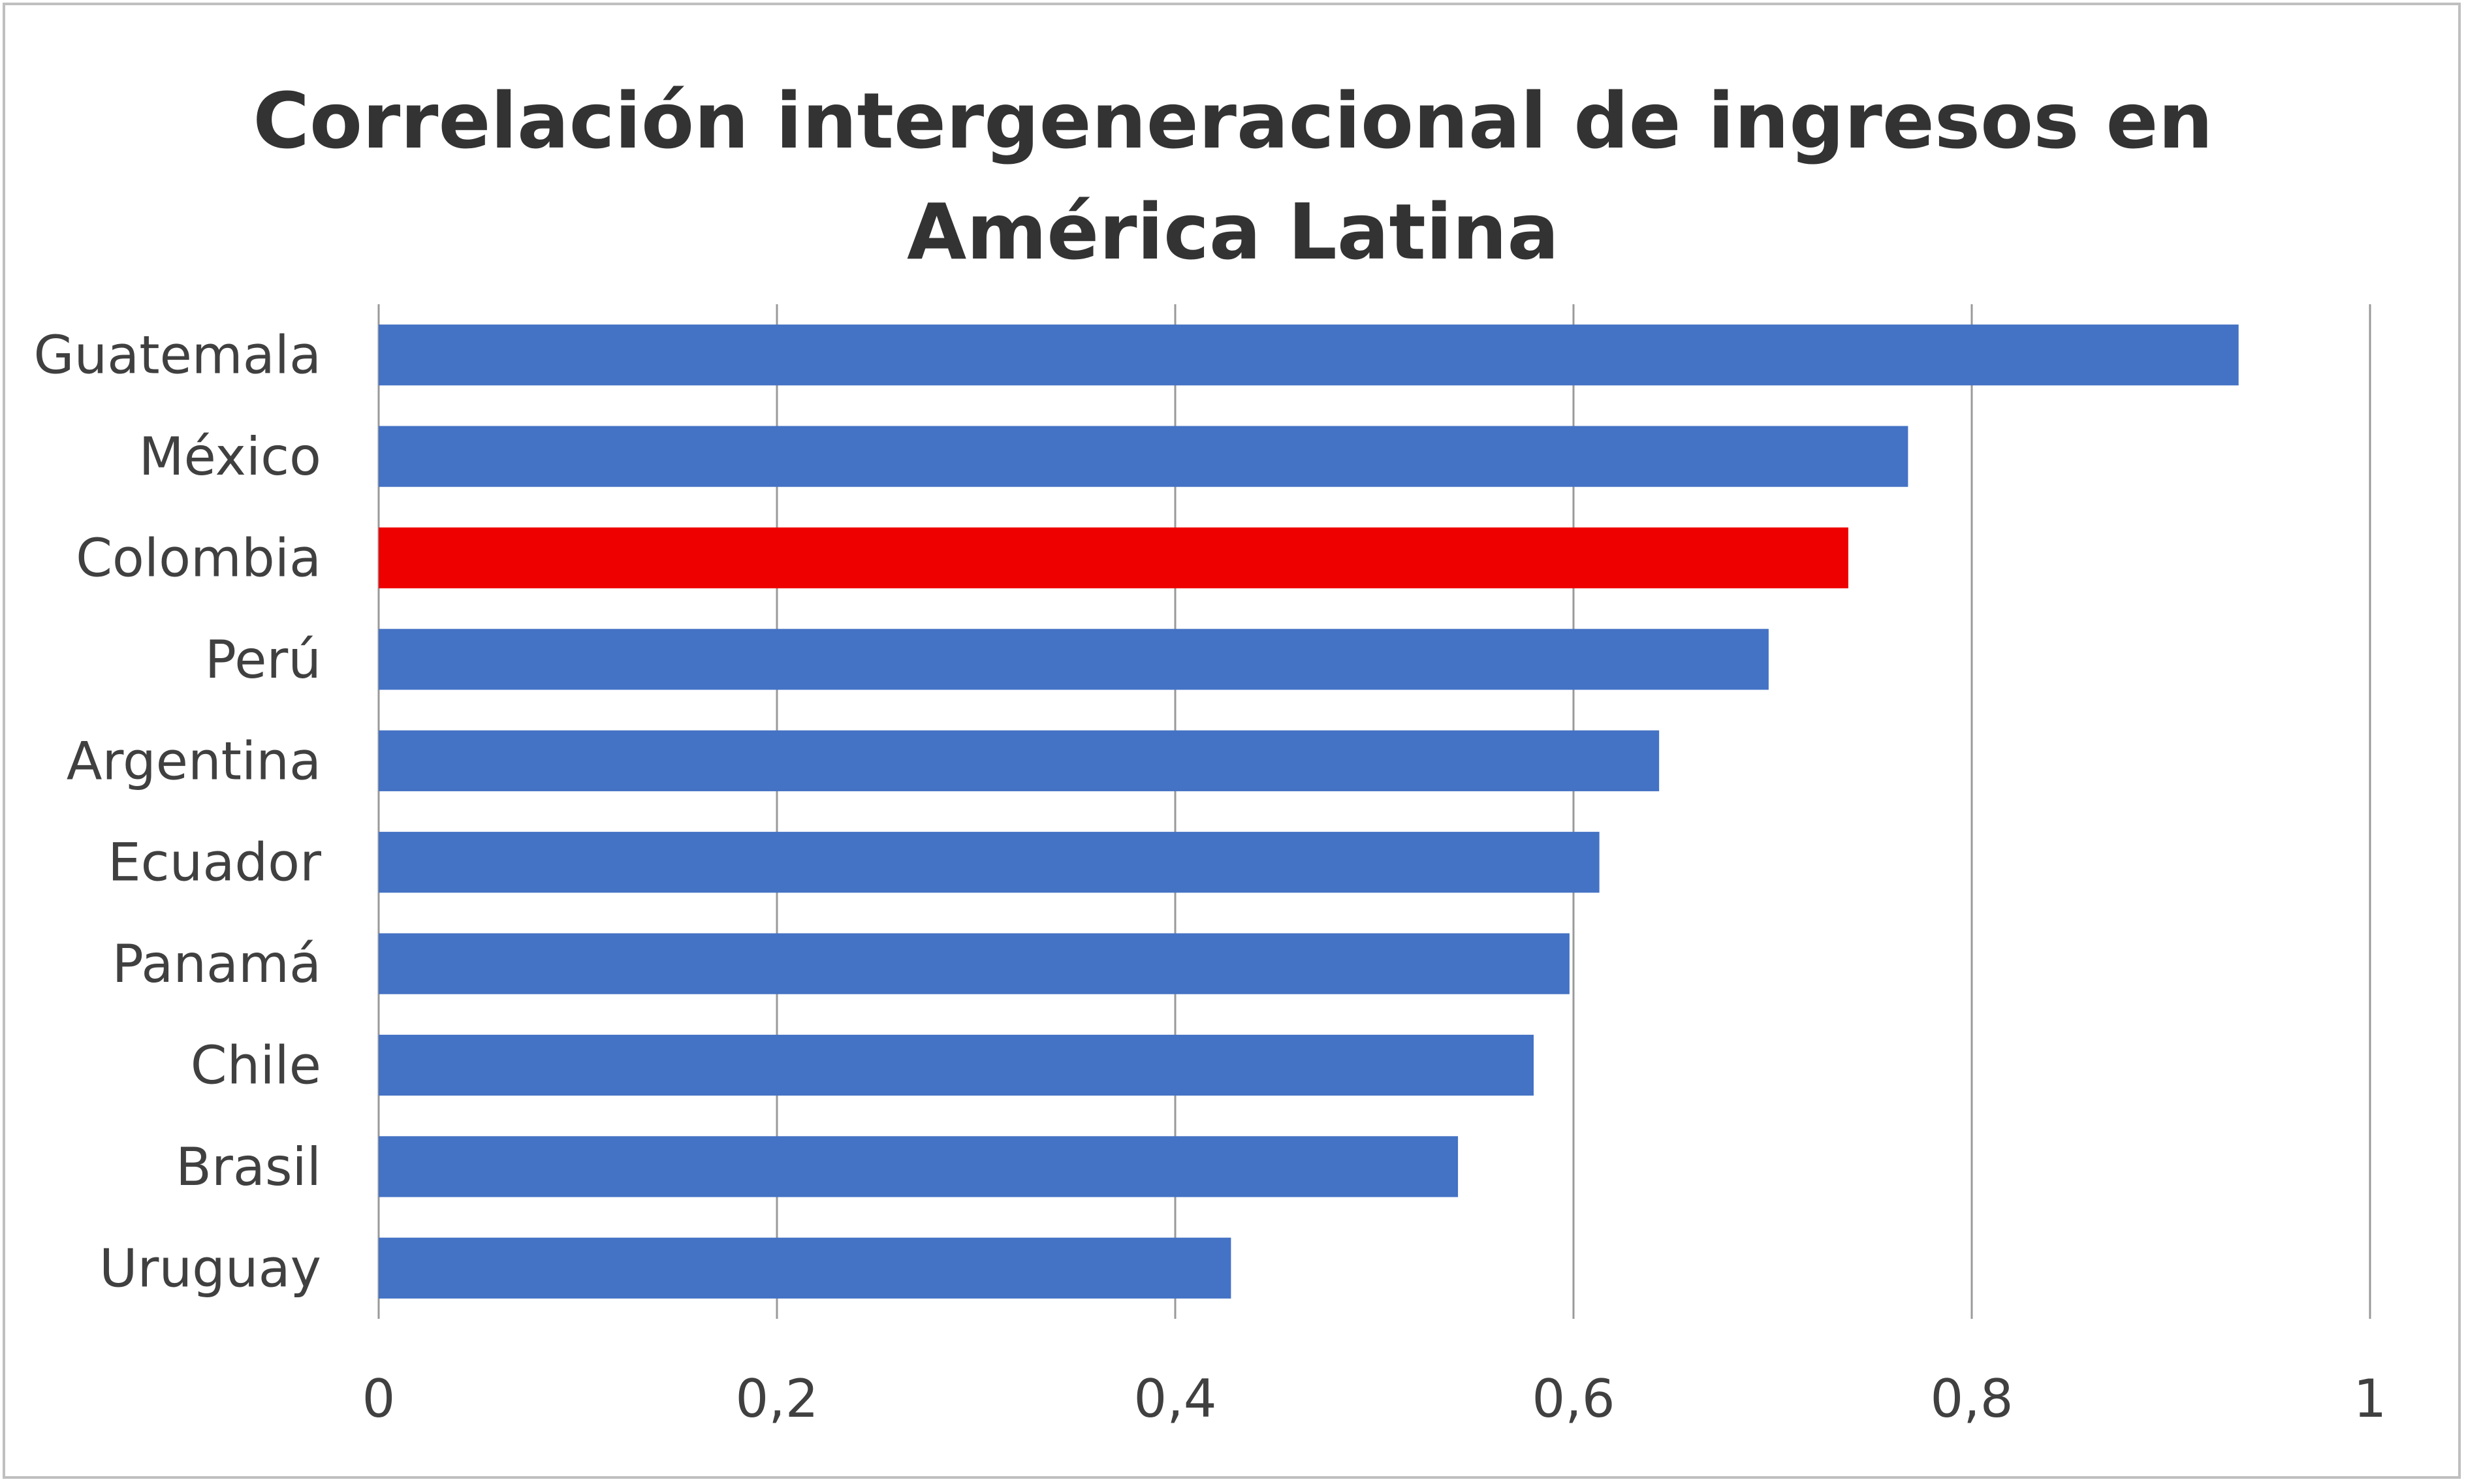  I want to click on x-tick-label: 0, so click(379, 1398).